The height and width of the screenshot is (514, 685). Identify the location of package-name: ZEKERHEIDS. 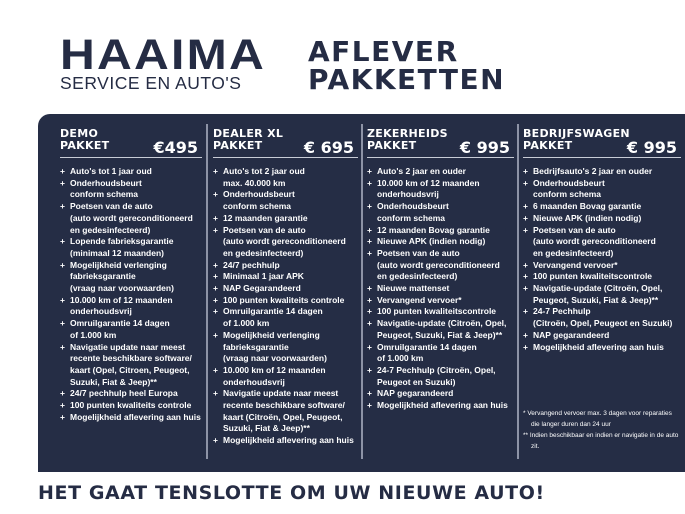
(407, 133).